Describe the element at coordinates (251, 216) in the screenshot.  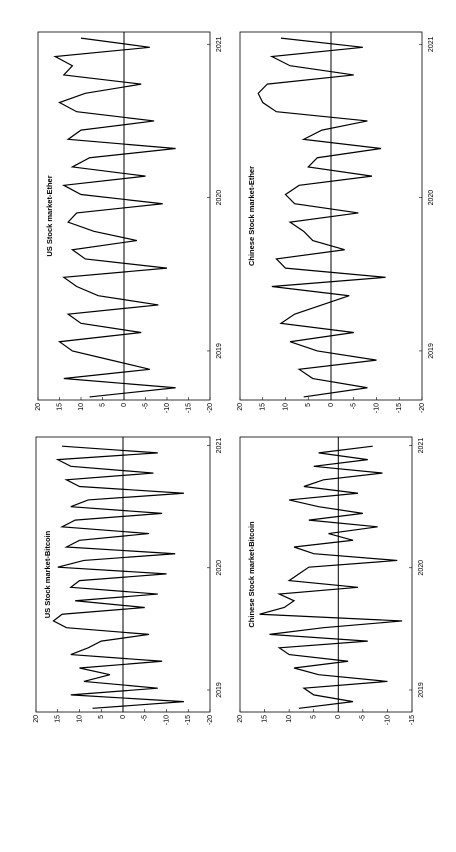
I see `chart-title: Chinese Stock market-Ether` at that location.